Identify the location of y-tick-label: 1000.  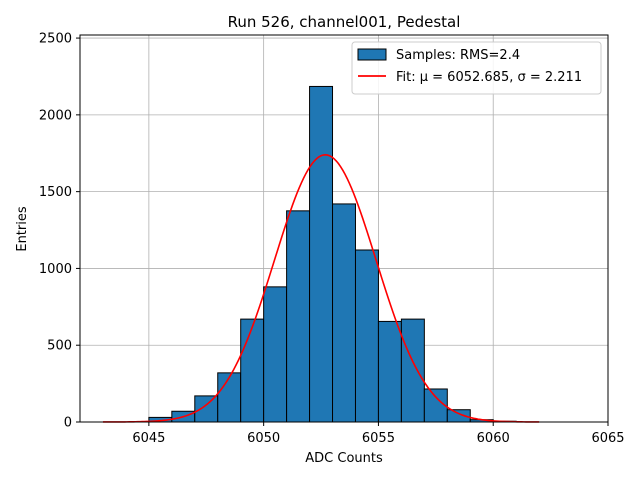
(55, 269).